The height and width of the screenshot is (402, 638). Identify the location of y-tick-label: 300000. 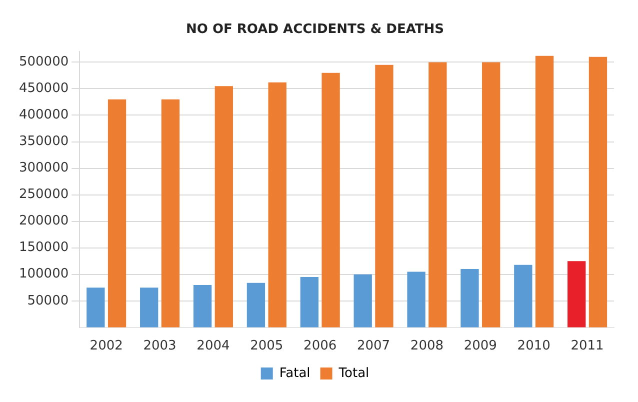
(43, 168).